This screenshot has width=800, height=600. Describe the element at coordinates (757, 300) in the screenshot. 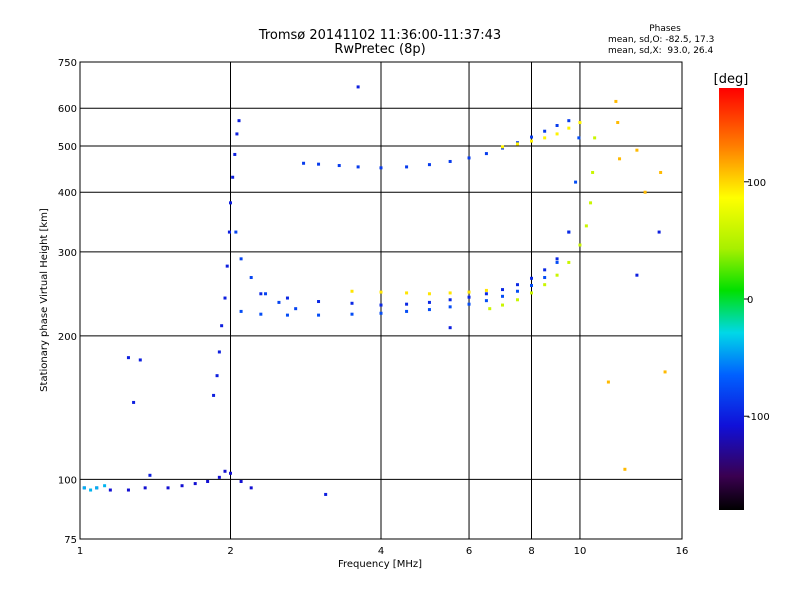

I see `colorbar-ticks: 100 0 -100` at that location.